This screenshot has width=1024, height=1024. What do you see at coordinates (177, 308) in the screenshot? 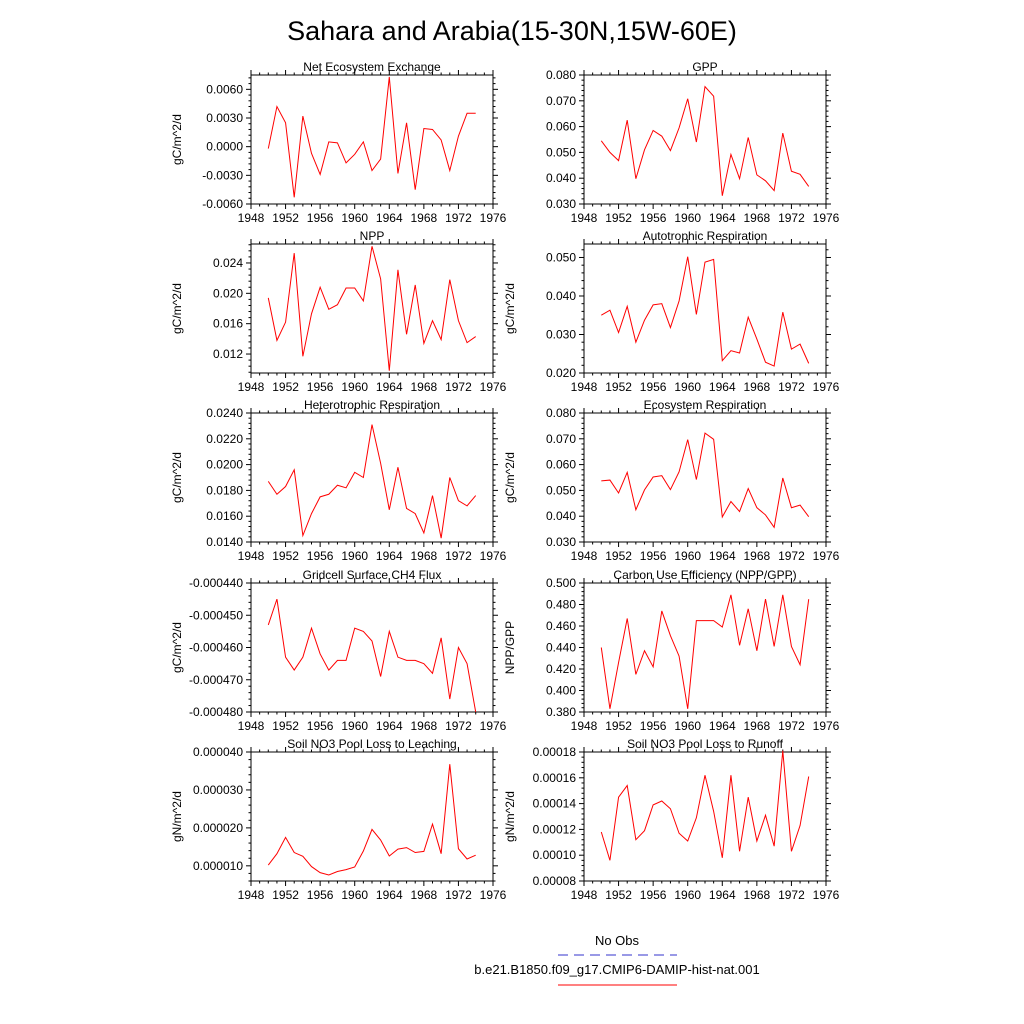
I see `chart-npp-ylabel: gC/m^2/d` at bounding box center [177, 308].